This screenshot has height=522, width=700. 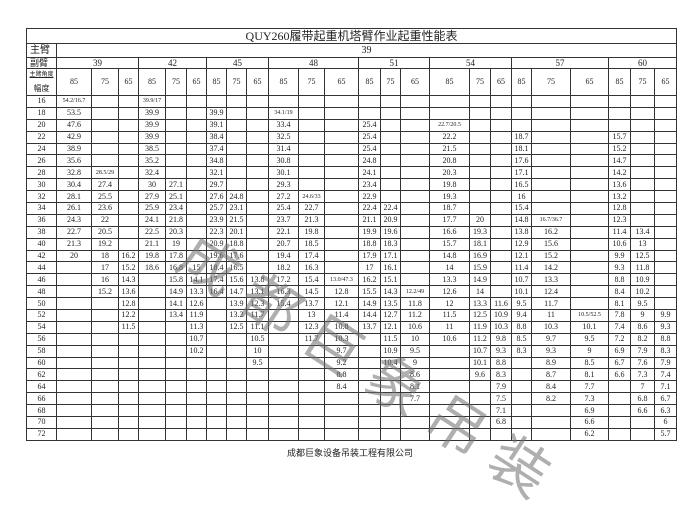 What do you see at coordinates (74, 149) in the screenshot?
I see `capacity-cell: 38.9` at bounding box center [74, 149].